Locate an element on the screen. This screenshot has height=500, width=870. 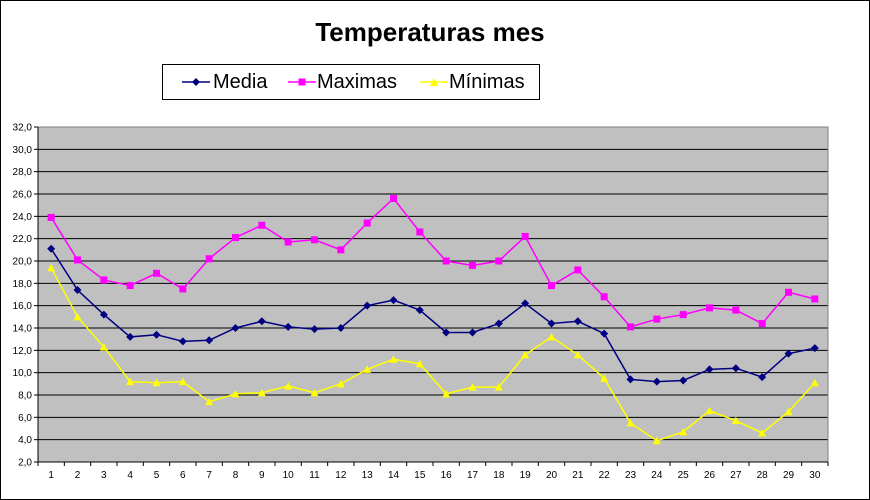
x-tick-label: 3 is located at coordinates (104, 475).